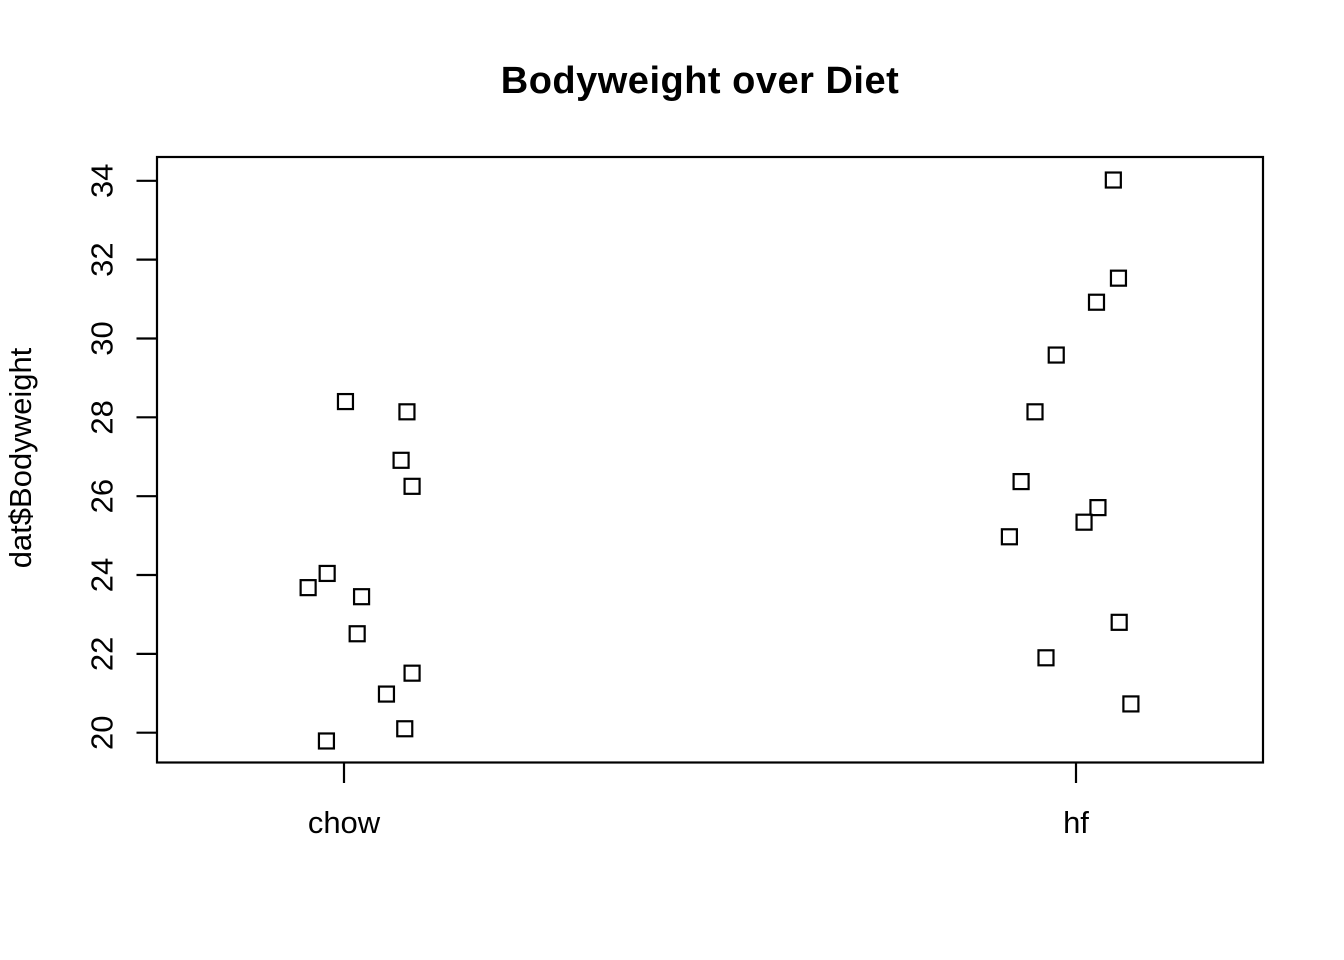 Image resolution: width=1344 pixels, height=960 pixels. What do you see at coordinates (102, 338) in the screenshot?
I see `y-axis-tick-label: 30` at bounding box center [102, 338].